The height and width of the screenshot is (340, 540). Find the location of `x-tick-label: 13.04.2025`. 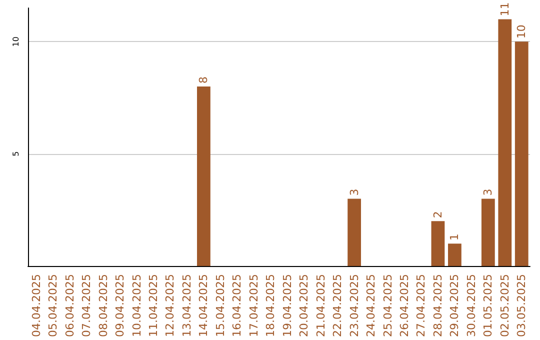

x-tick-label: 13.04.2025 is located at coordinates (187, 306).